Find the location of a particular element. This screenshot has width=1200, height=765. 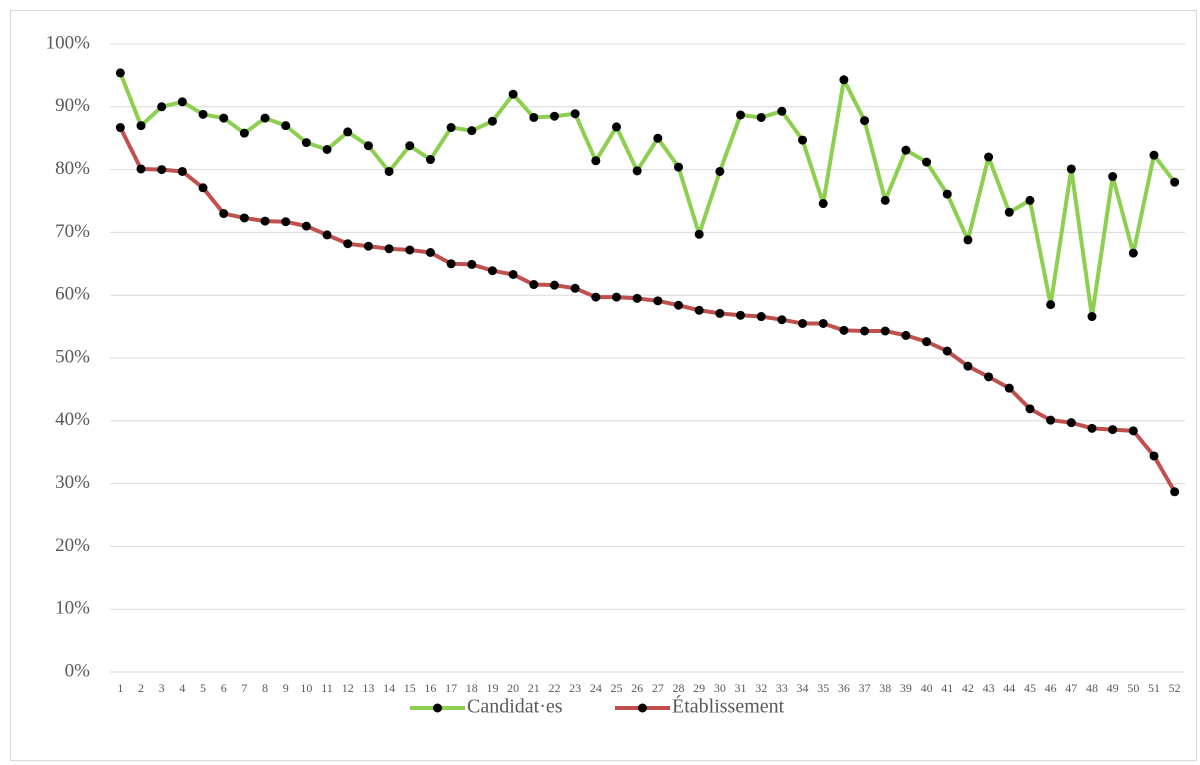

x-tick-label: 14 is located at coordinates (389, 688).